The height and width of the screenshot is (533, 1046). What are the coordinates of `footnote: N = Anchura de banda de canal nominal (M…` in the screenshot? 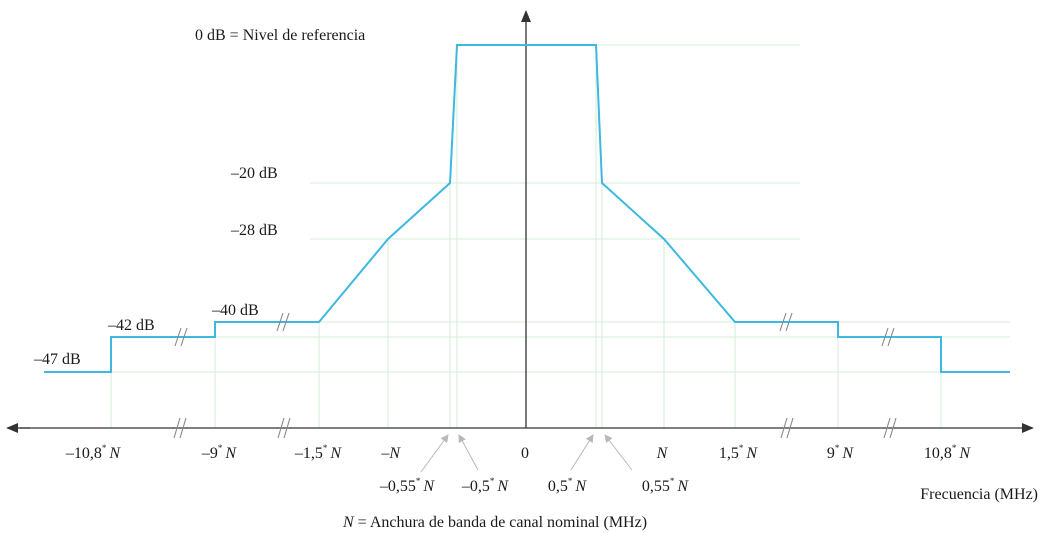 It's located at (494, 522).